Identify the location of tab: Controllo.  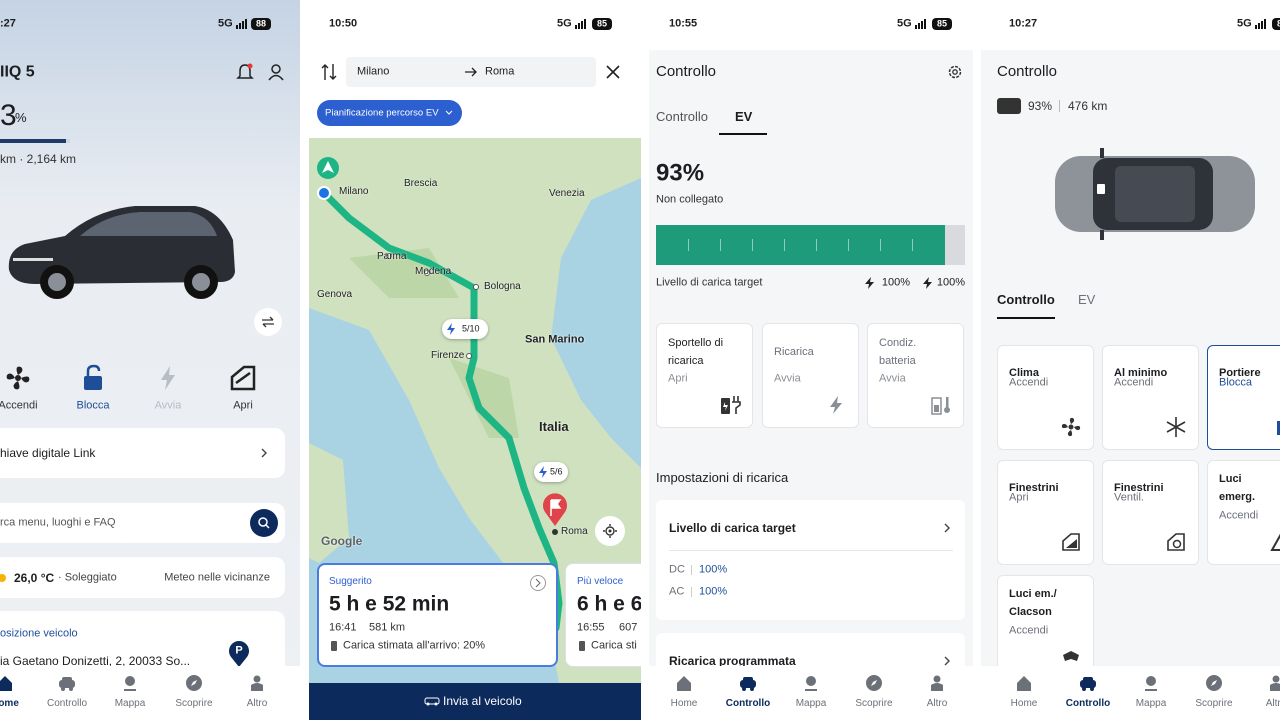
(682, 117).